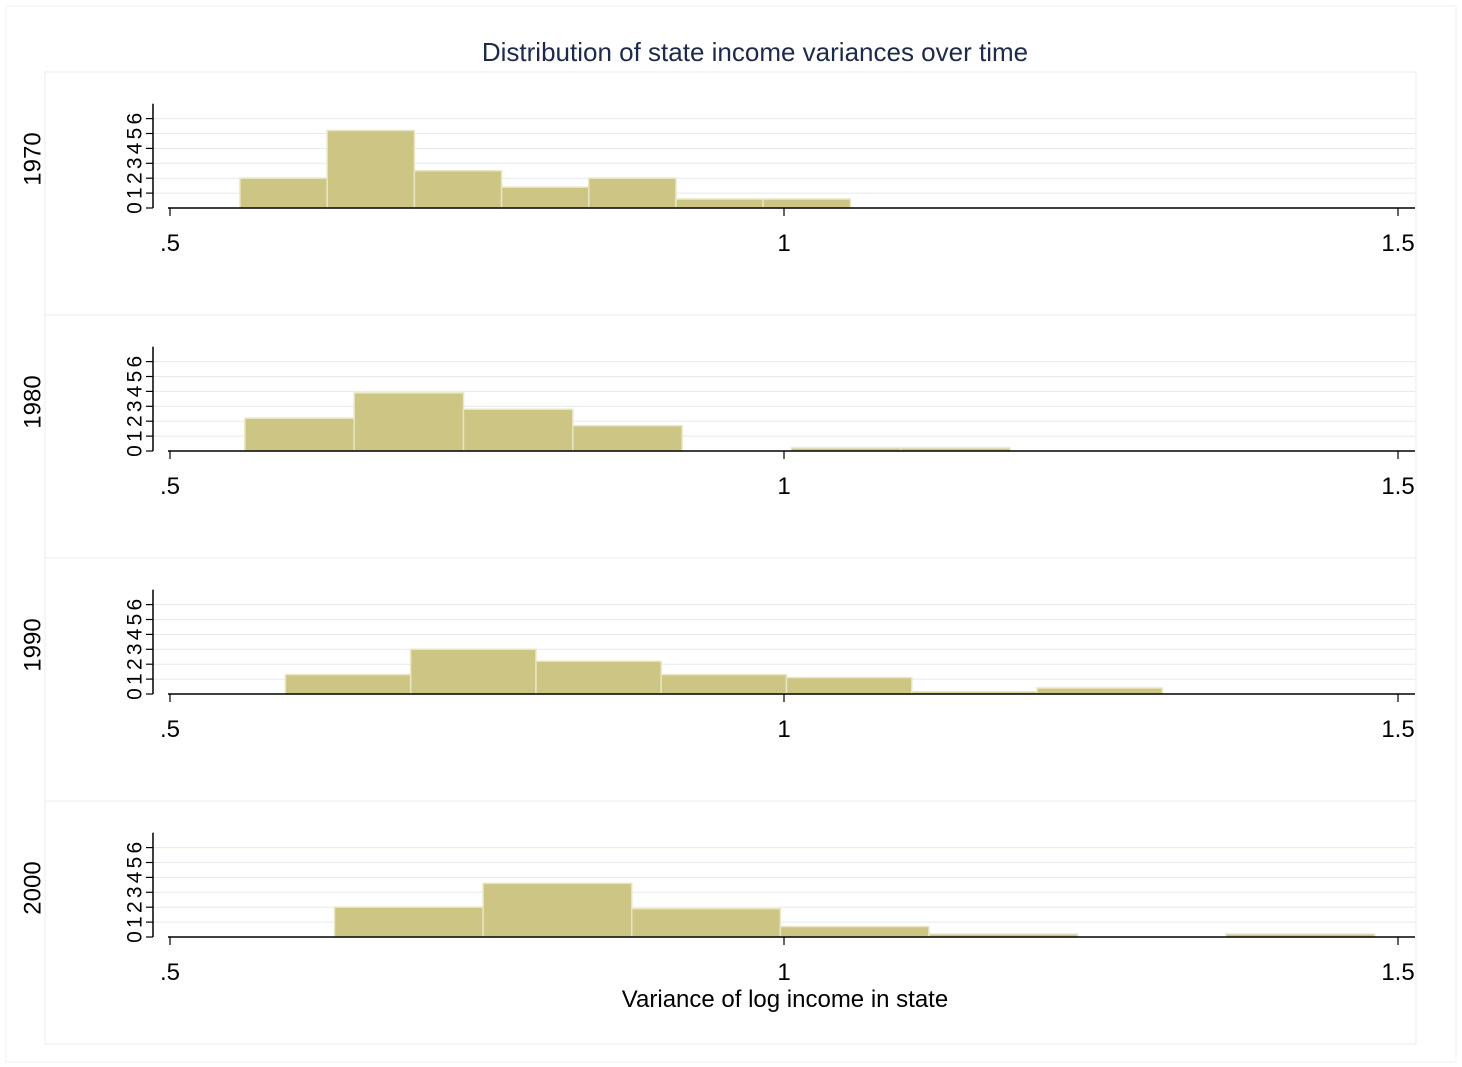 This screenshot has width=1462, height=1067. Describe the element at coordinates (33, 887) in the screenshot. I see `panel-label: 2000` at that location.